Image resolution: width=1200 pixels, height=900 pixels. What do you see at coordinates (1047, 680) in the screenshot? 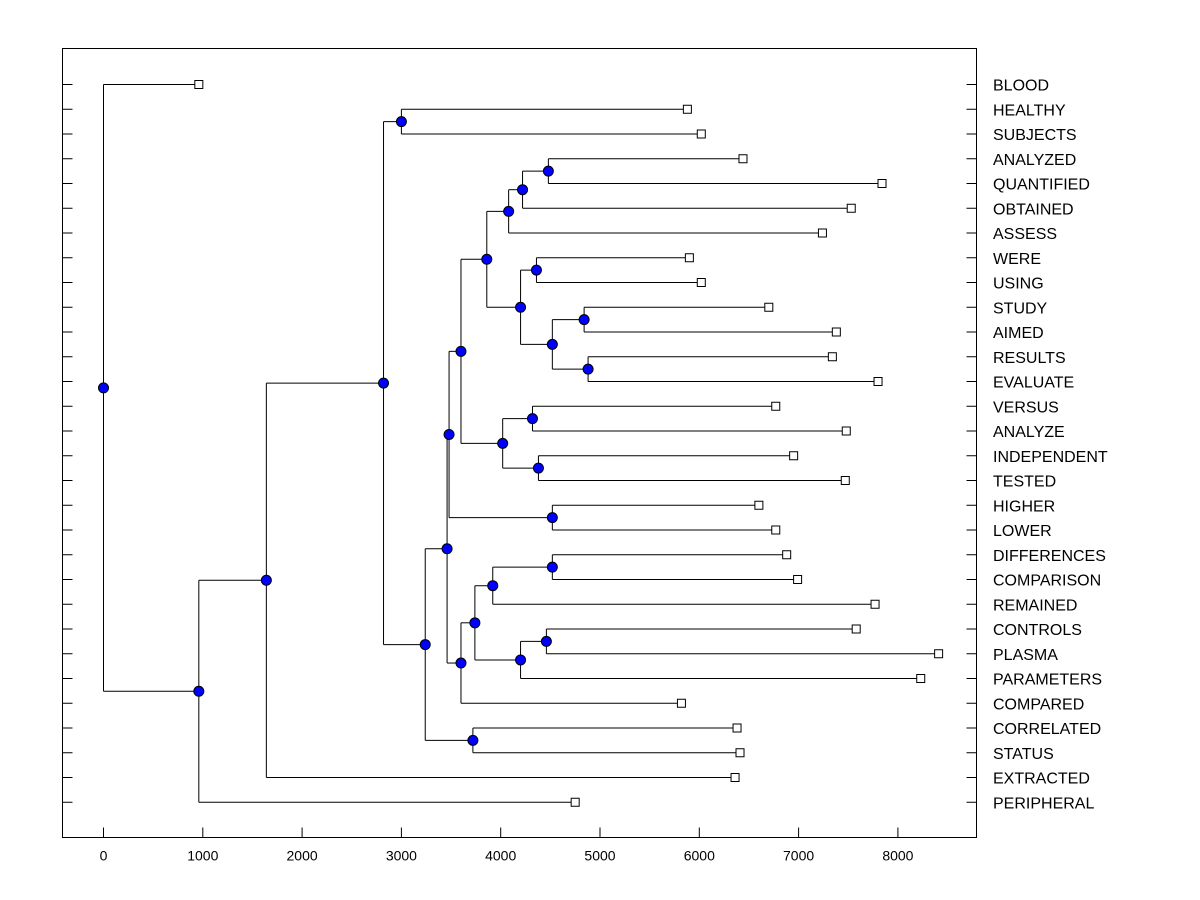
I see `leaf-label: PARAMETERS` at bounding box center [1047, 680].